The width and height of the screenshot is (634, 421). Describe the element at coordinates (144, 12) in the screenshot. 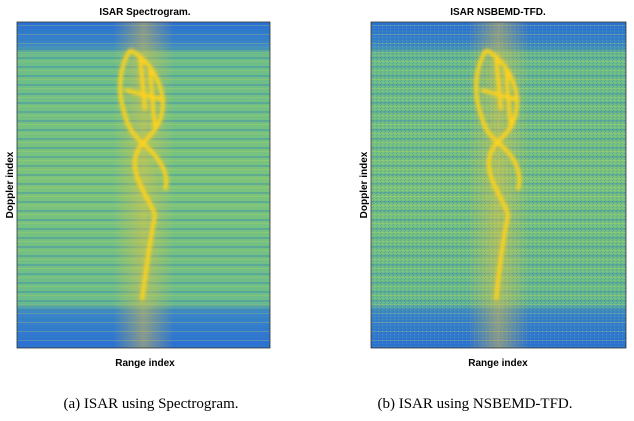

I see `panel-title: ISAR Spectrogram.` at that location.